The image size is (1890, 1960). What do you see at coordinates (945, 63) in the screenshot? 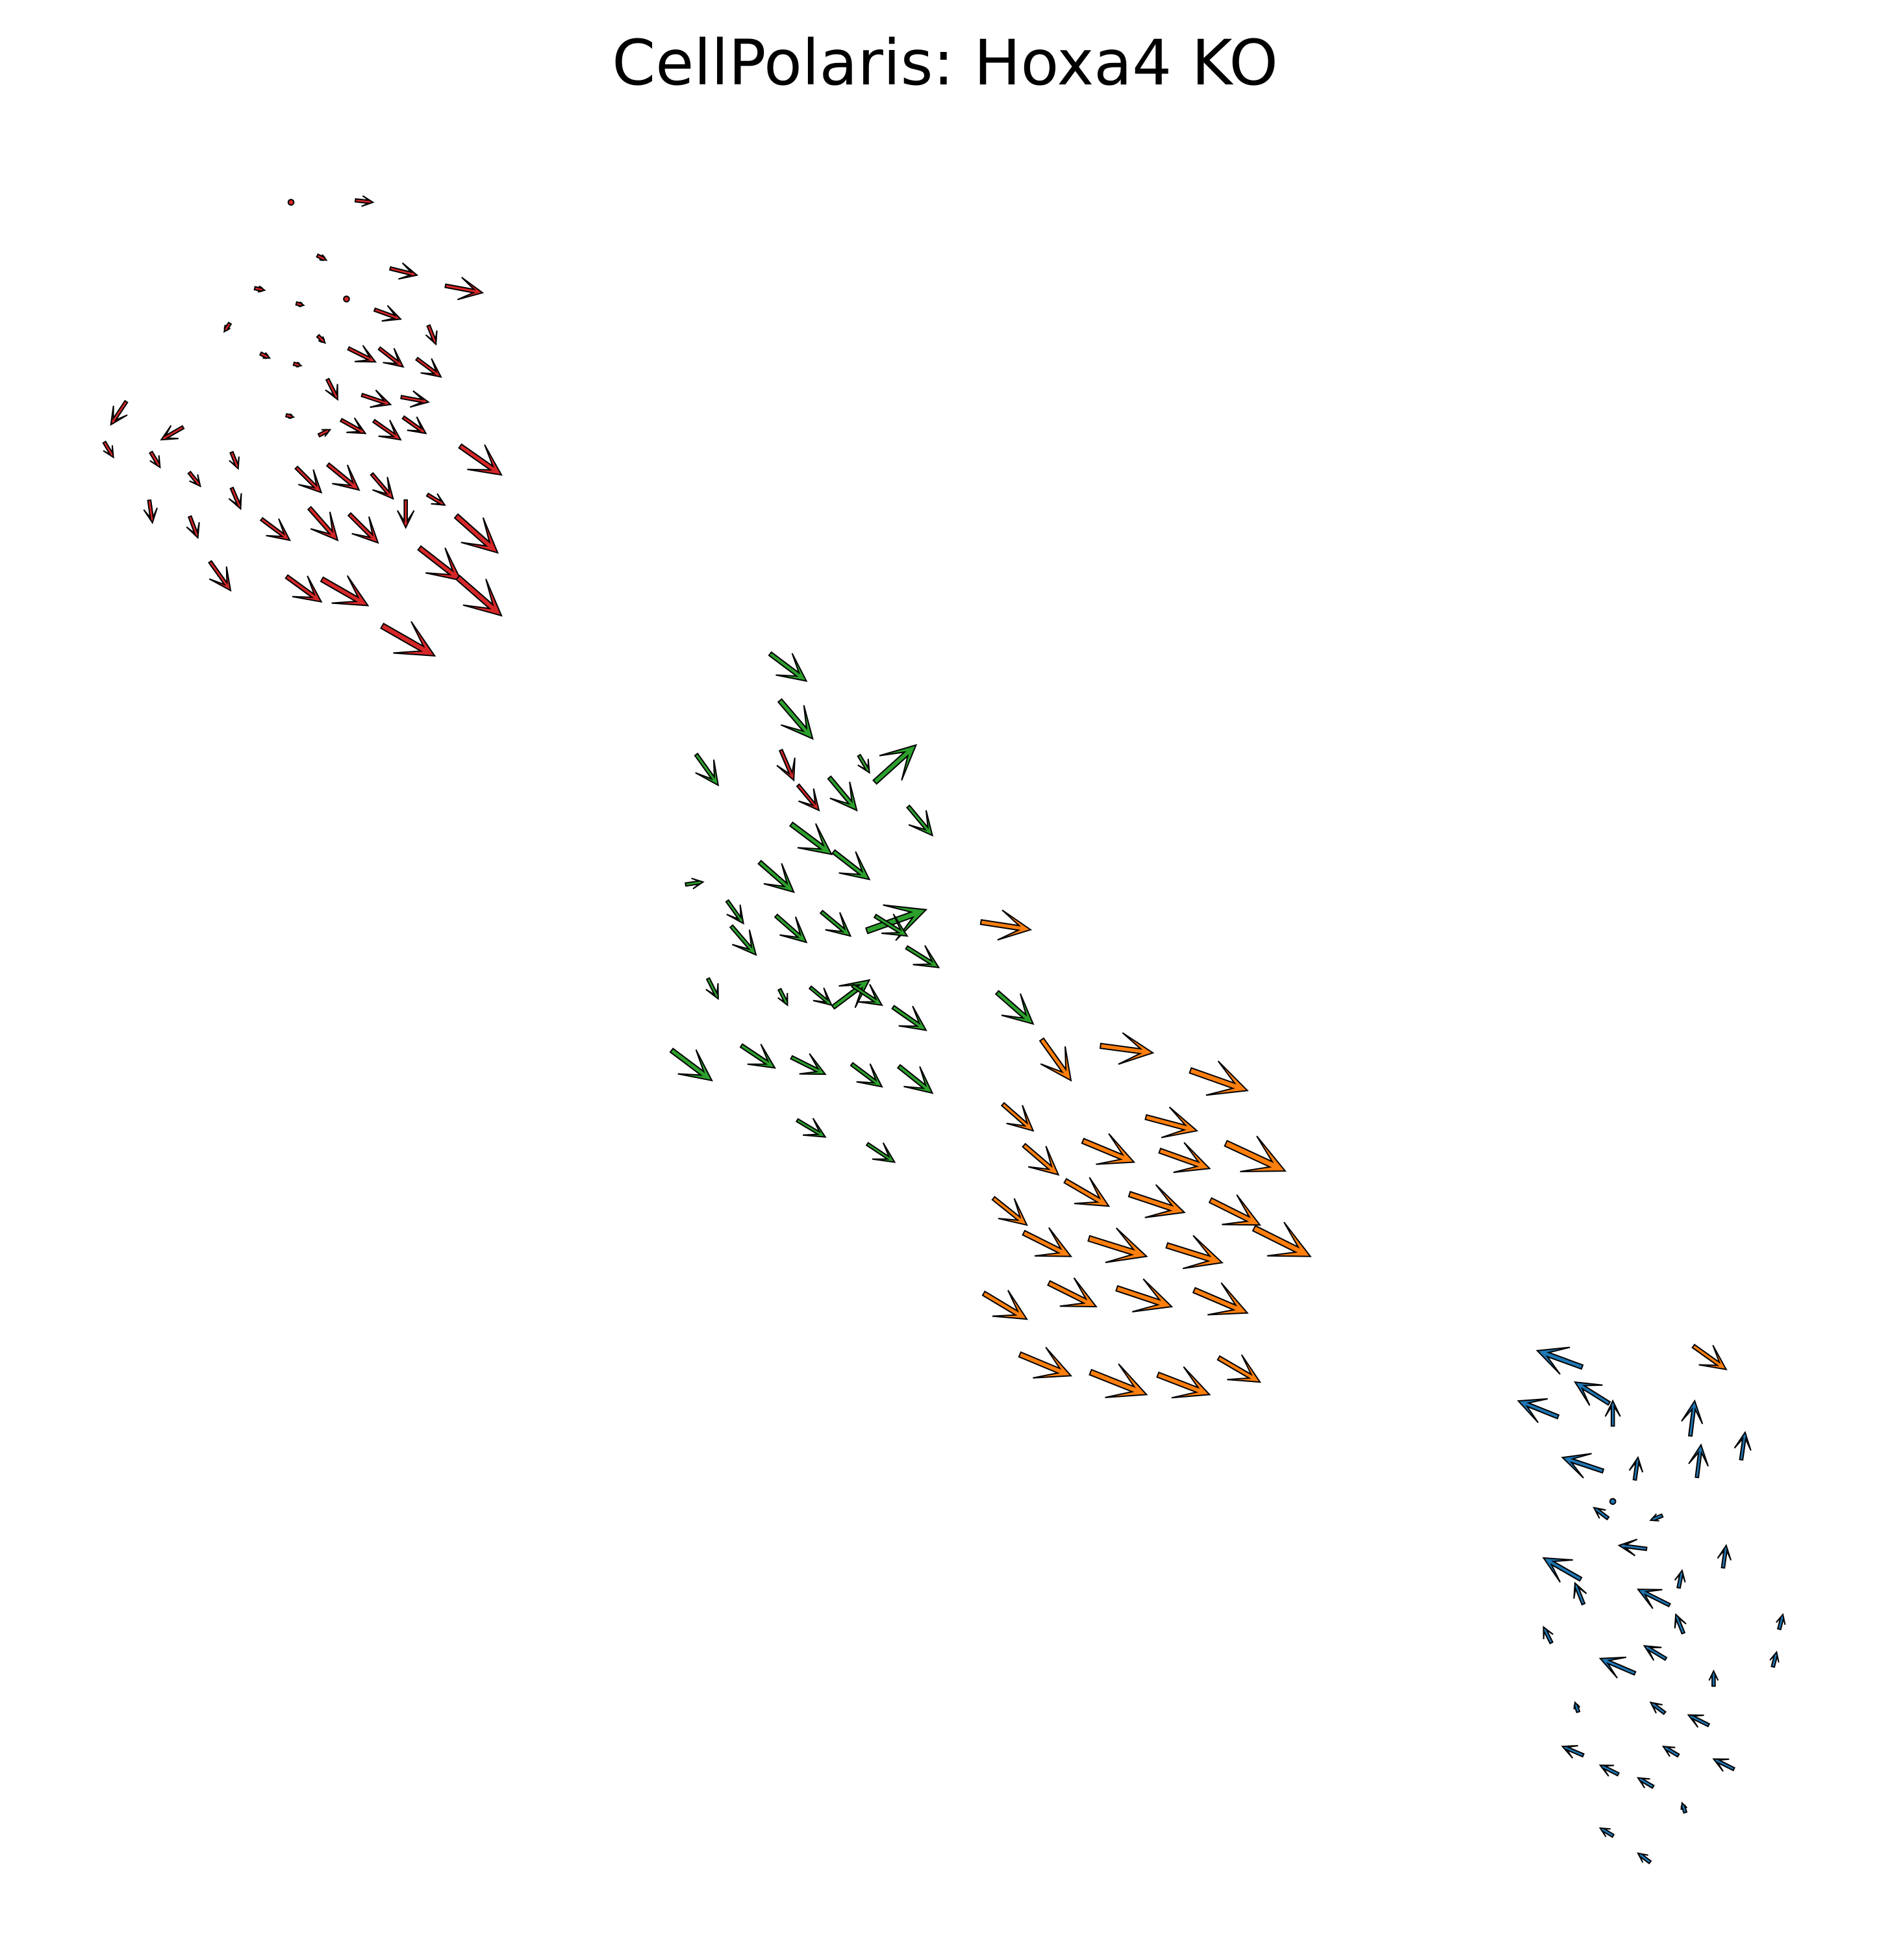
I see `chart-title: CellPolaris: Hoxa4 KO` at bounding box center [945, 63].